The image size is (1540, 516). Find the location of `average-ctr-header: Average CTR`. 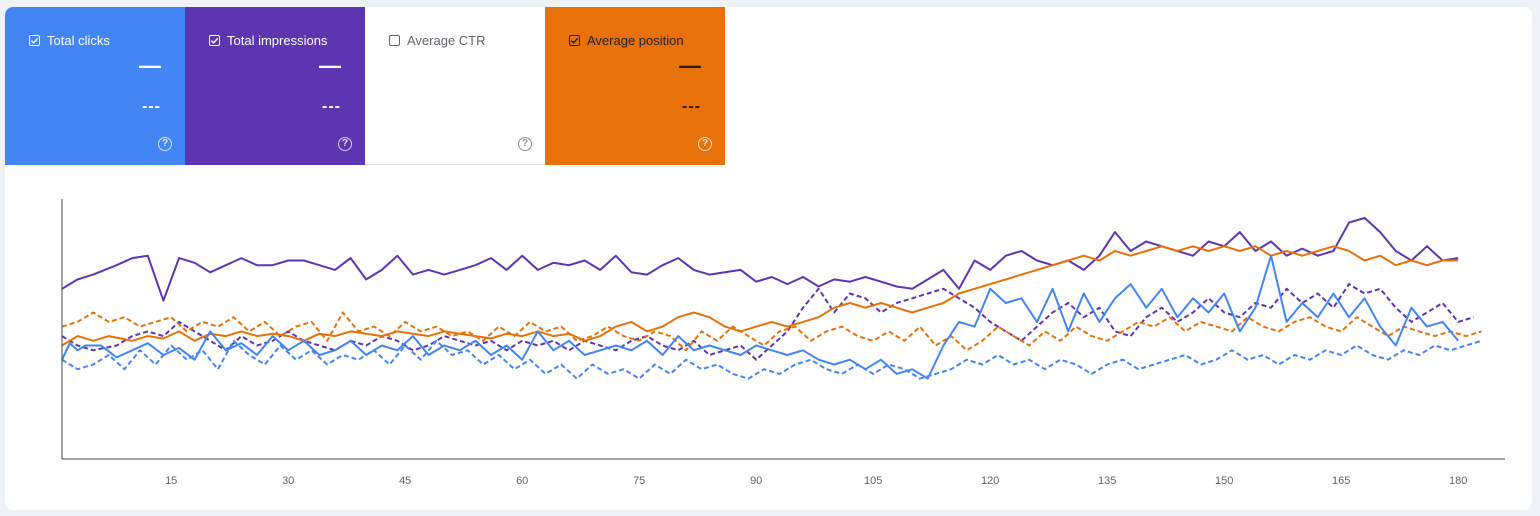

average-ctr-header: Average CTR is located at coordinates (437, 40).